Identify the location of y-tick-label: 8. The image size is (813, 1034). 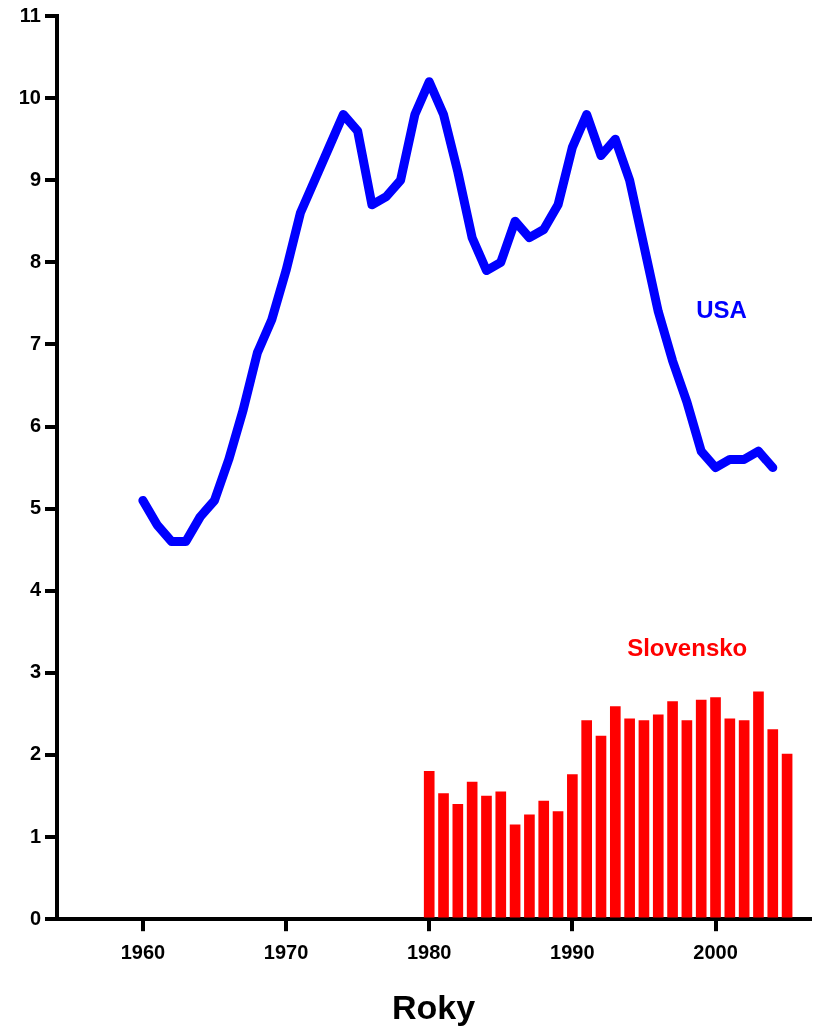
(35, 260).